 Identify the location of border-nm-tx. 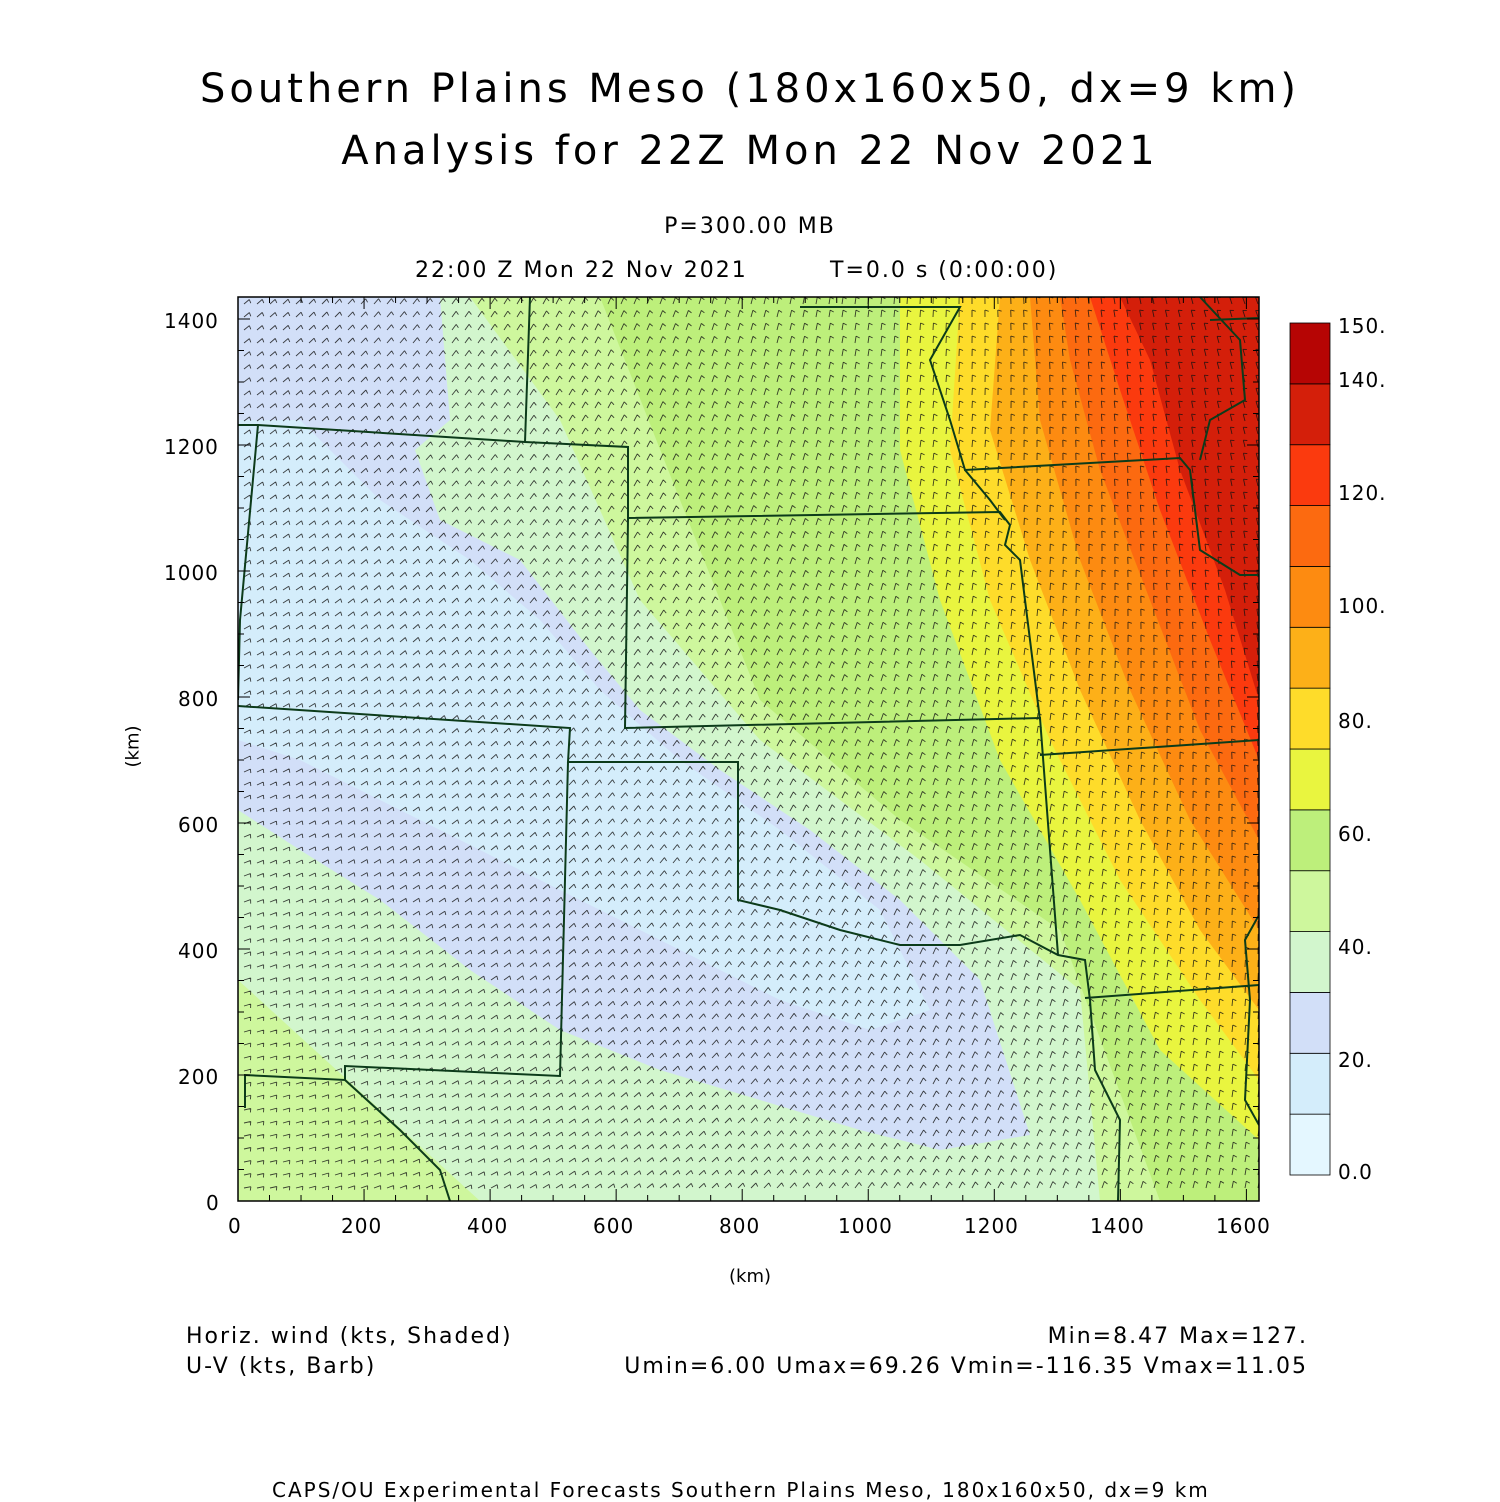
(406, 934).